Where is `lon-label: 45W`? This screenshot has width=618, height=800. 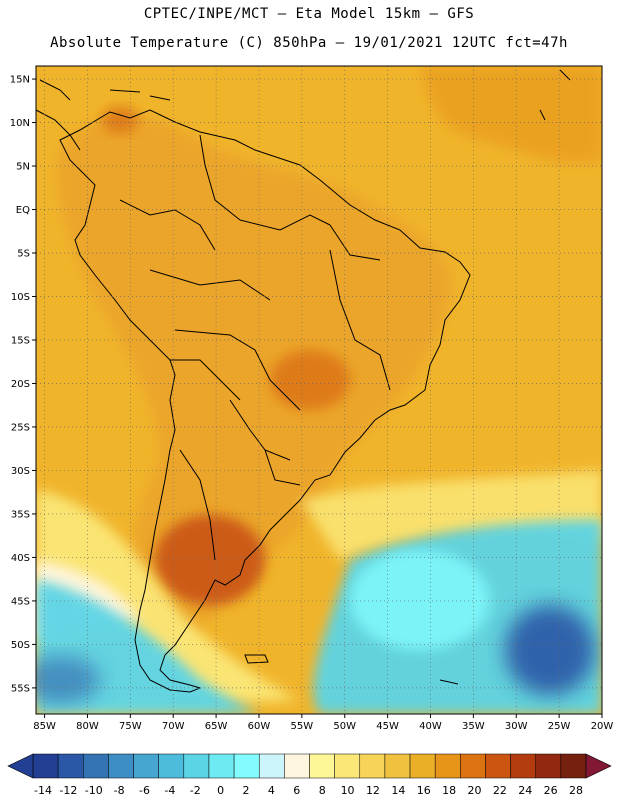
lon-label: 45W is located at coordinates (387, 726).